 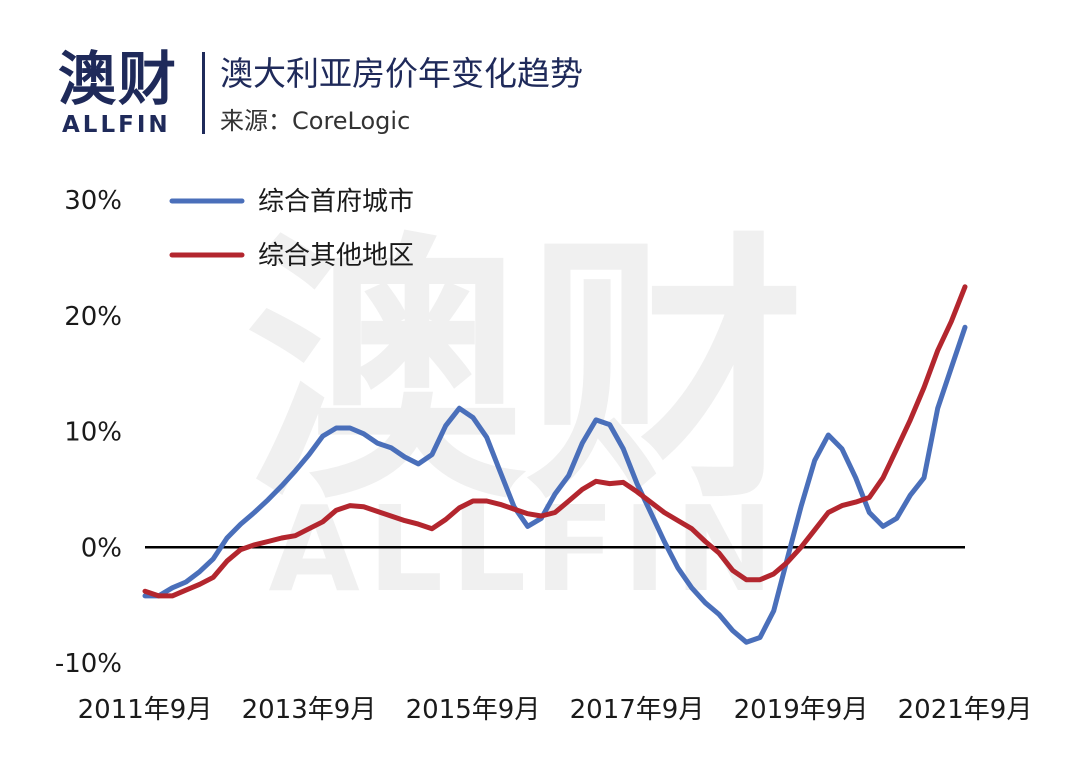 I want to click on y-tick-label: -10%, so click(x=88, y=664).